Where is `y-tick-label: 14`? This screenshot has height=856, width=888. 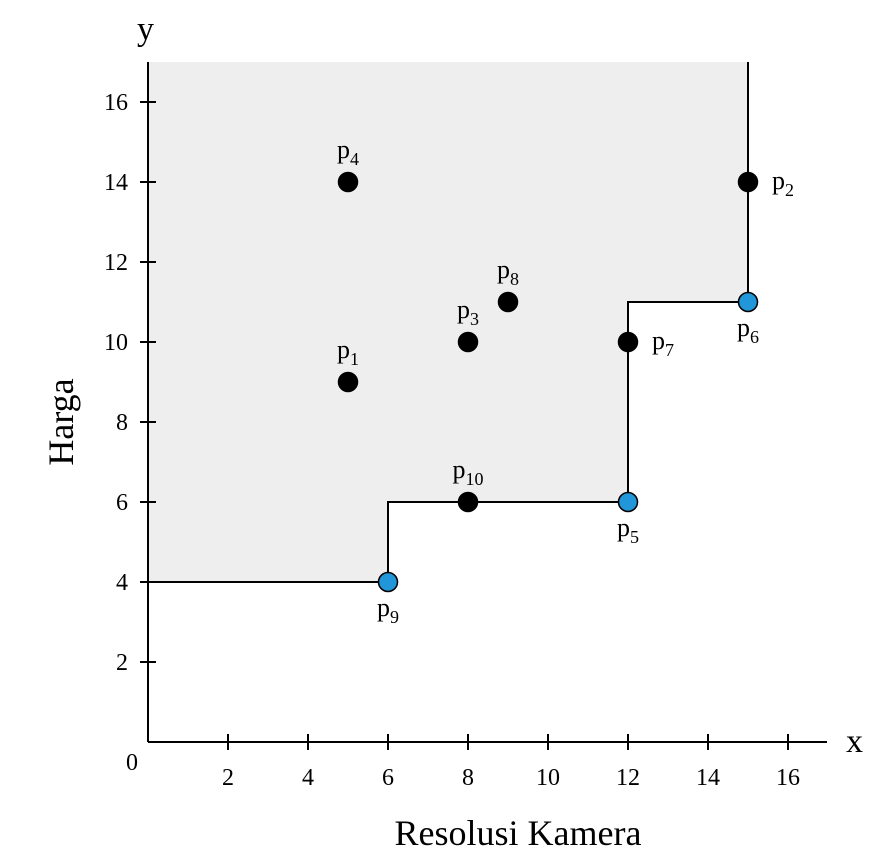 y-tick-label: 14 is located at coordinates (116, 183).